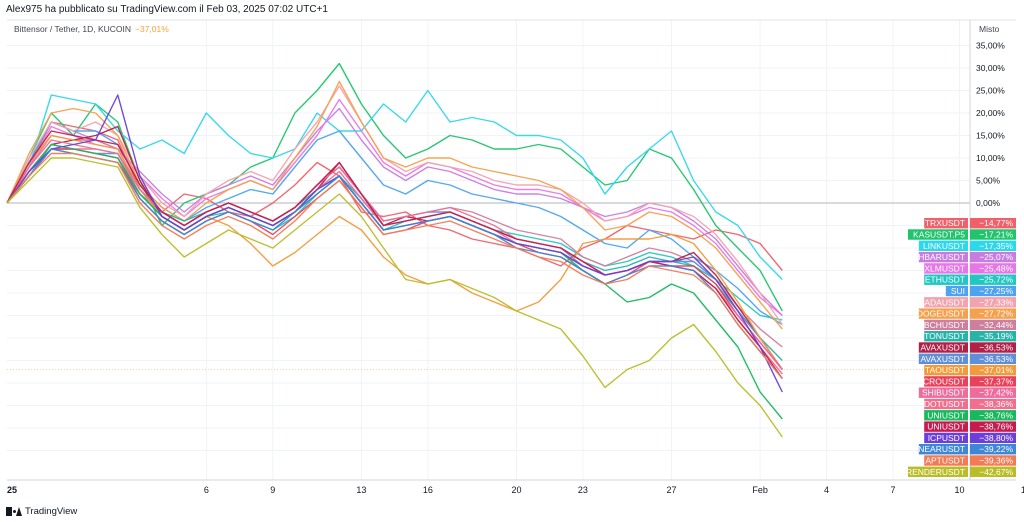 This screenshot has width=1024, height=522. Describe the element at coordinates (970, 223) in the screenshot. I see `value-badge-trxusdt: TRXUSDT −14,77%` at that location.